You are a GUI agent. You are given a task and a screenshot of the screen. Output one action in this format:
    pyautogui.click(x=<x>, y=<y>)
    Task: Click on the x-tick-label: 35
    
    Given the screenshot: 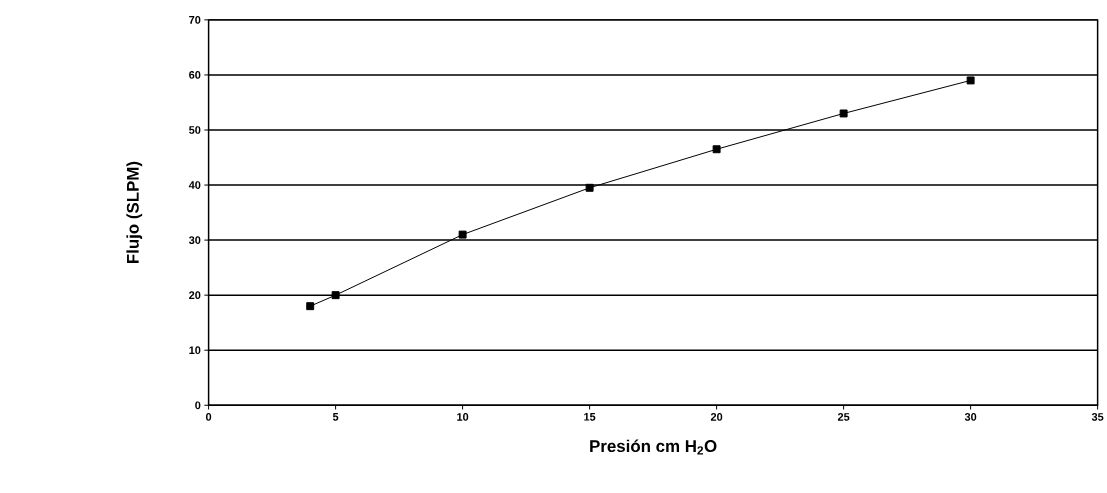 What is the action you would take?
    pyautogui.click(x=1097, y=417)
    